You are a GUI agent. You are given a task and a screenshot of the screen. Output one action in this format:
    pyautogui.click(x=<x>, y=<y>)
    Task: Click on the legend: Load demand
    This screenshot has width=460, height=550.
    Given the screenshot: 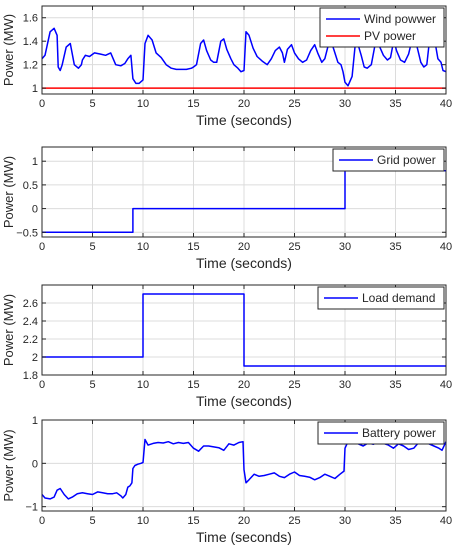 What is the action you would take?
    pyautogui.click(x=381, y=298)
    